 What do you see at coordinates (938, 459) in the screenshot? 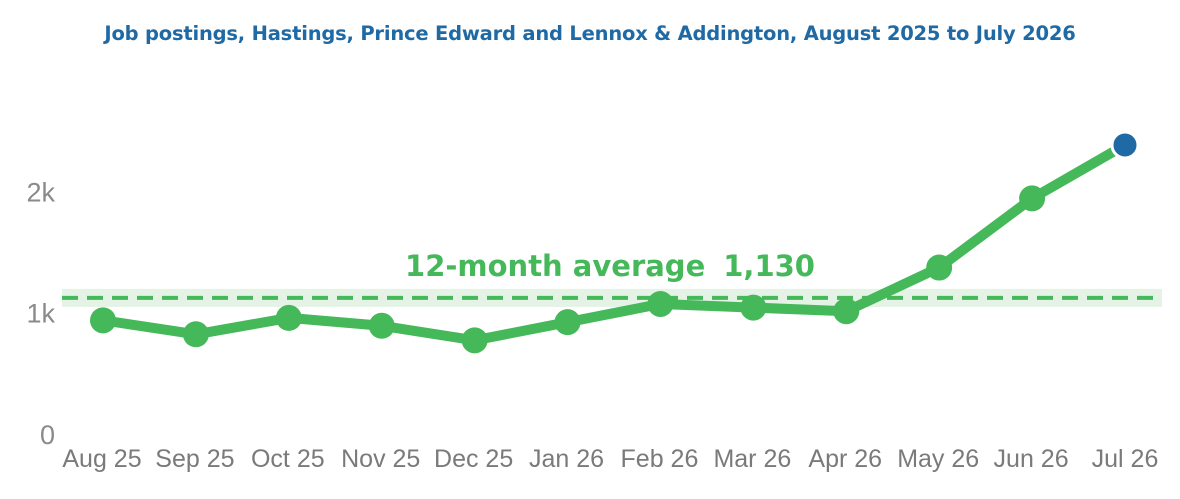
I see `x-tick-label: May 26` at bounding box center [938, 459].